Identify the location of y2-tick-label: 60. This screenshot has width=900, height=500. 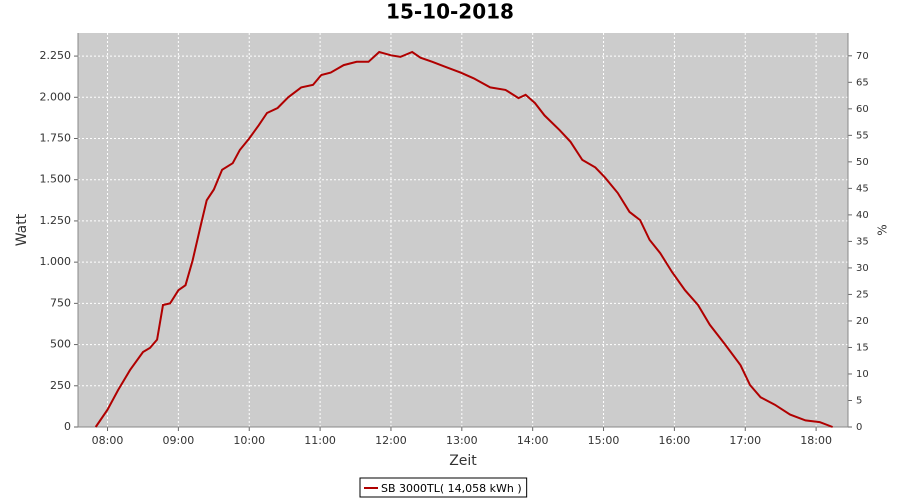
(862, 109).